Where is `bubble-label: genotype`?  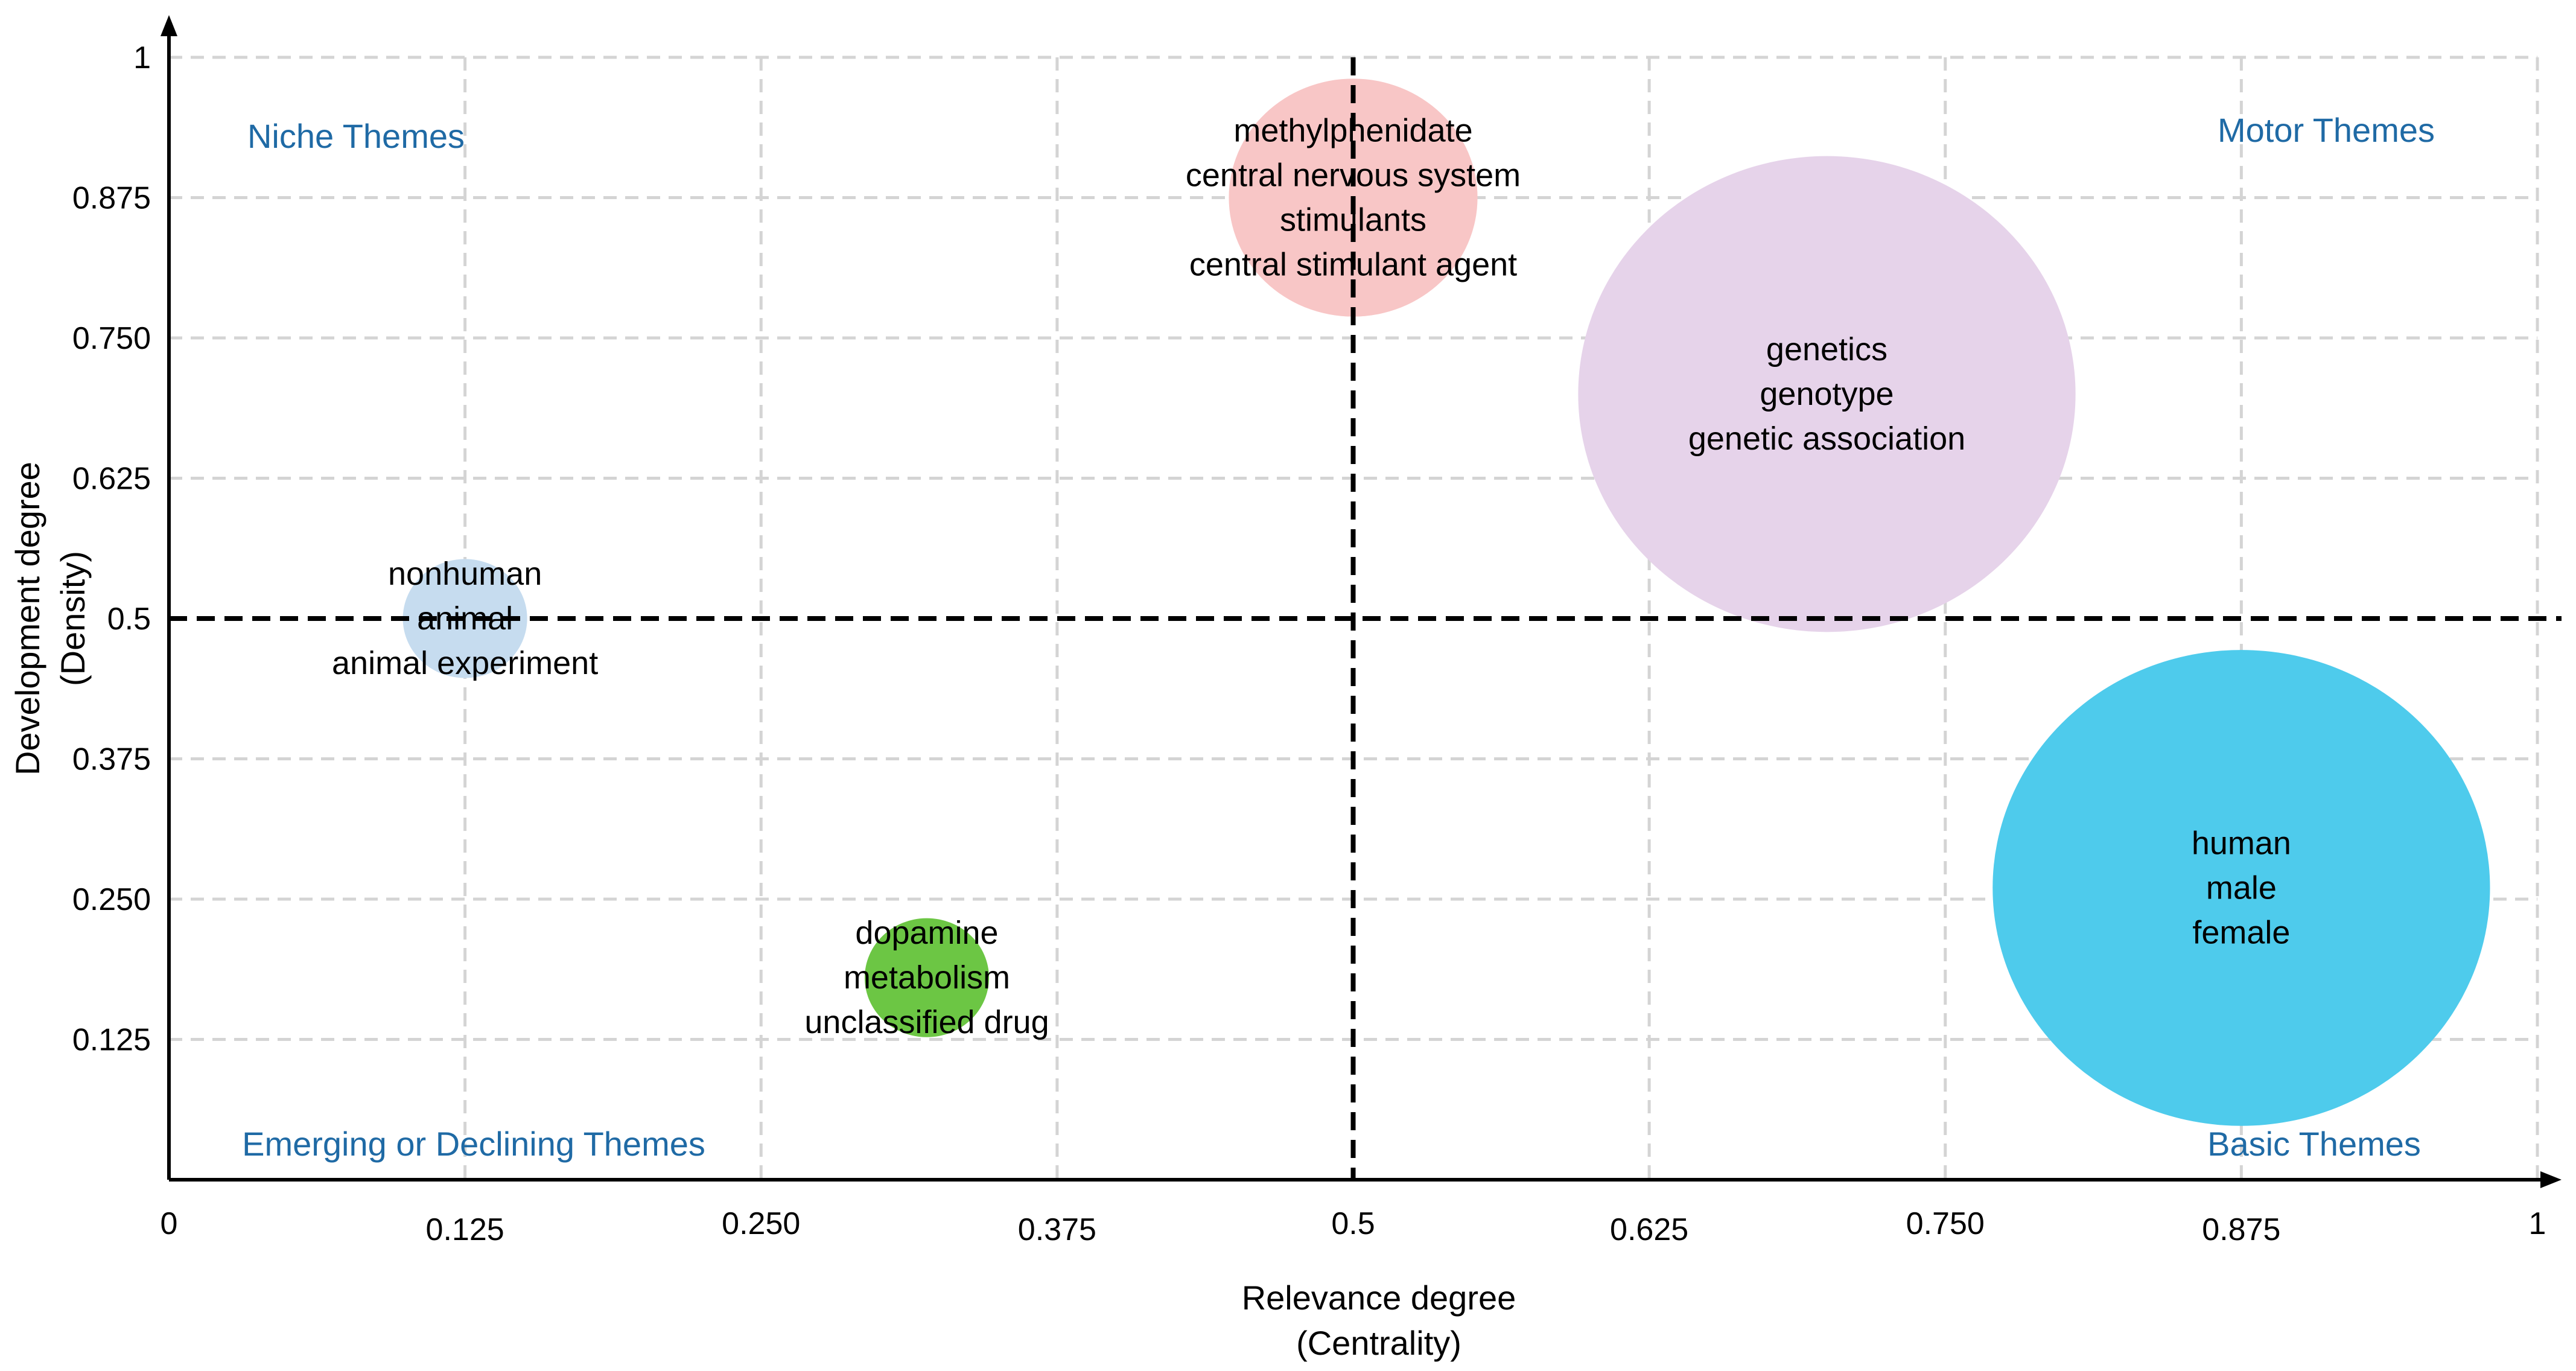
bubble-label: genotype is located at coordinates (1827, 394).